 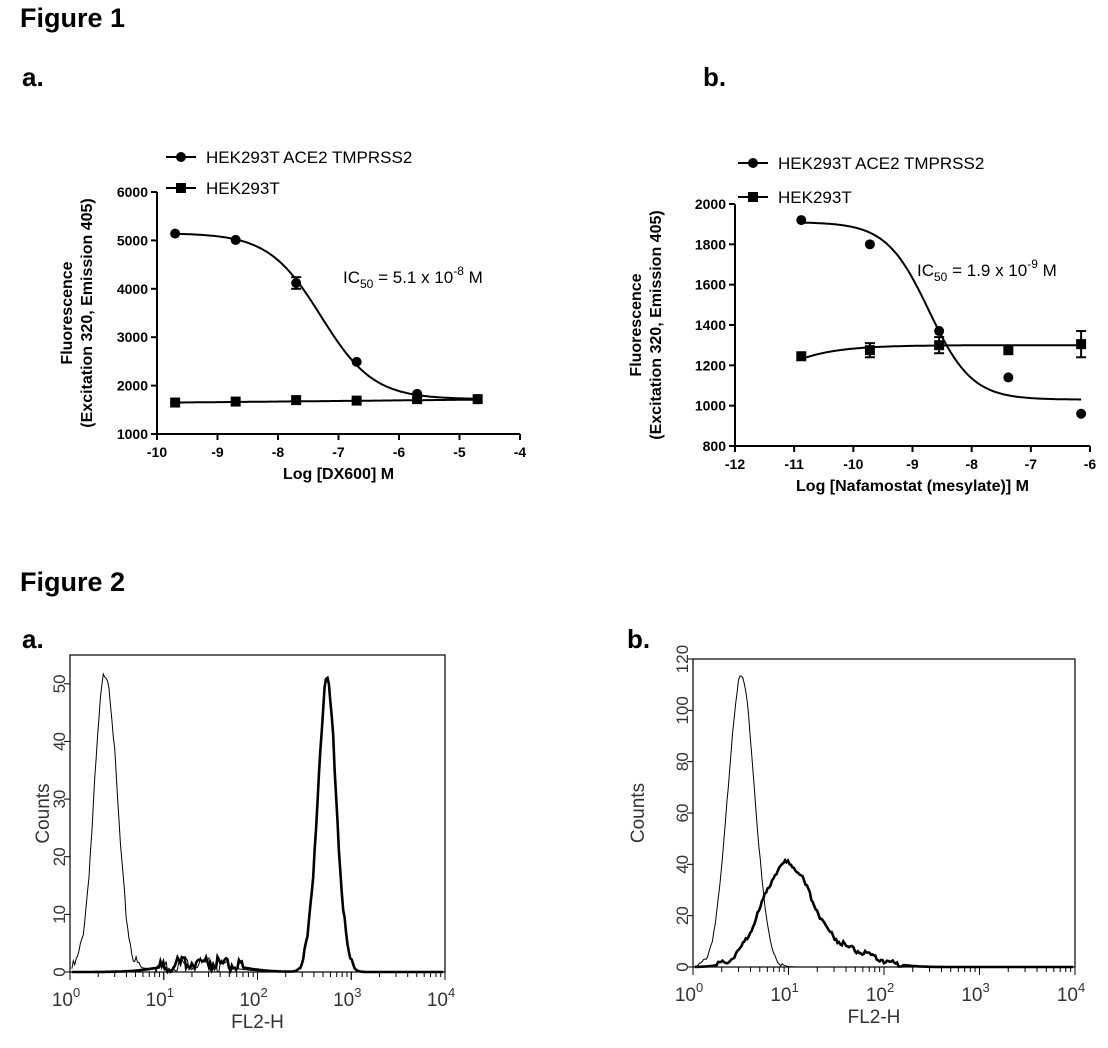 I want to click on fig2b-x-tick-label: 10², so click(x=880, y=993).